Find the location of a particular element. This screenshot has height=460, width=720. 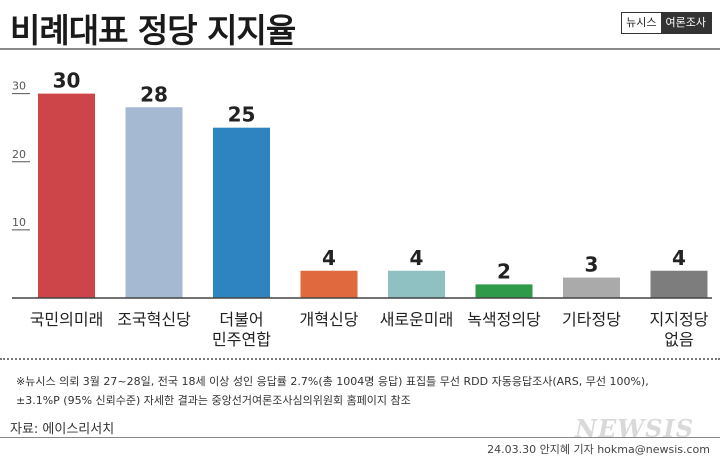

footer-dotted-divider is located at coordinates (360, 359).